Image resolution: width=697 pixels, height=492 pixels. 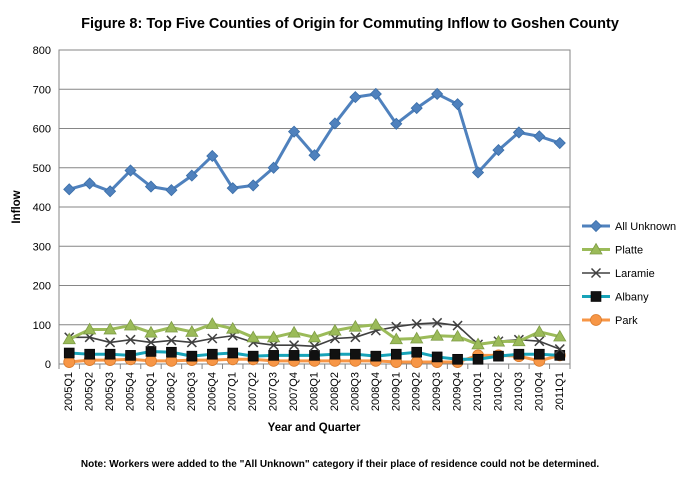 What do you see at coordinates (635, 274) in the screenshot?
I see `legend-label: Laramie` at bounding box center [635, 274].